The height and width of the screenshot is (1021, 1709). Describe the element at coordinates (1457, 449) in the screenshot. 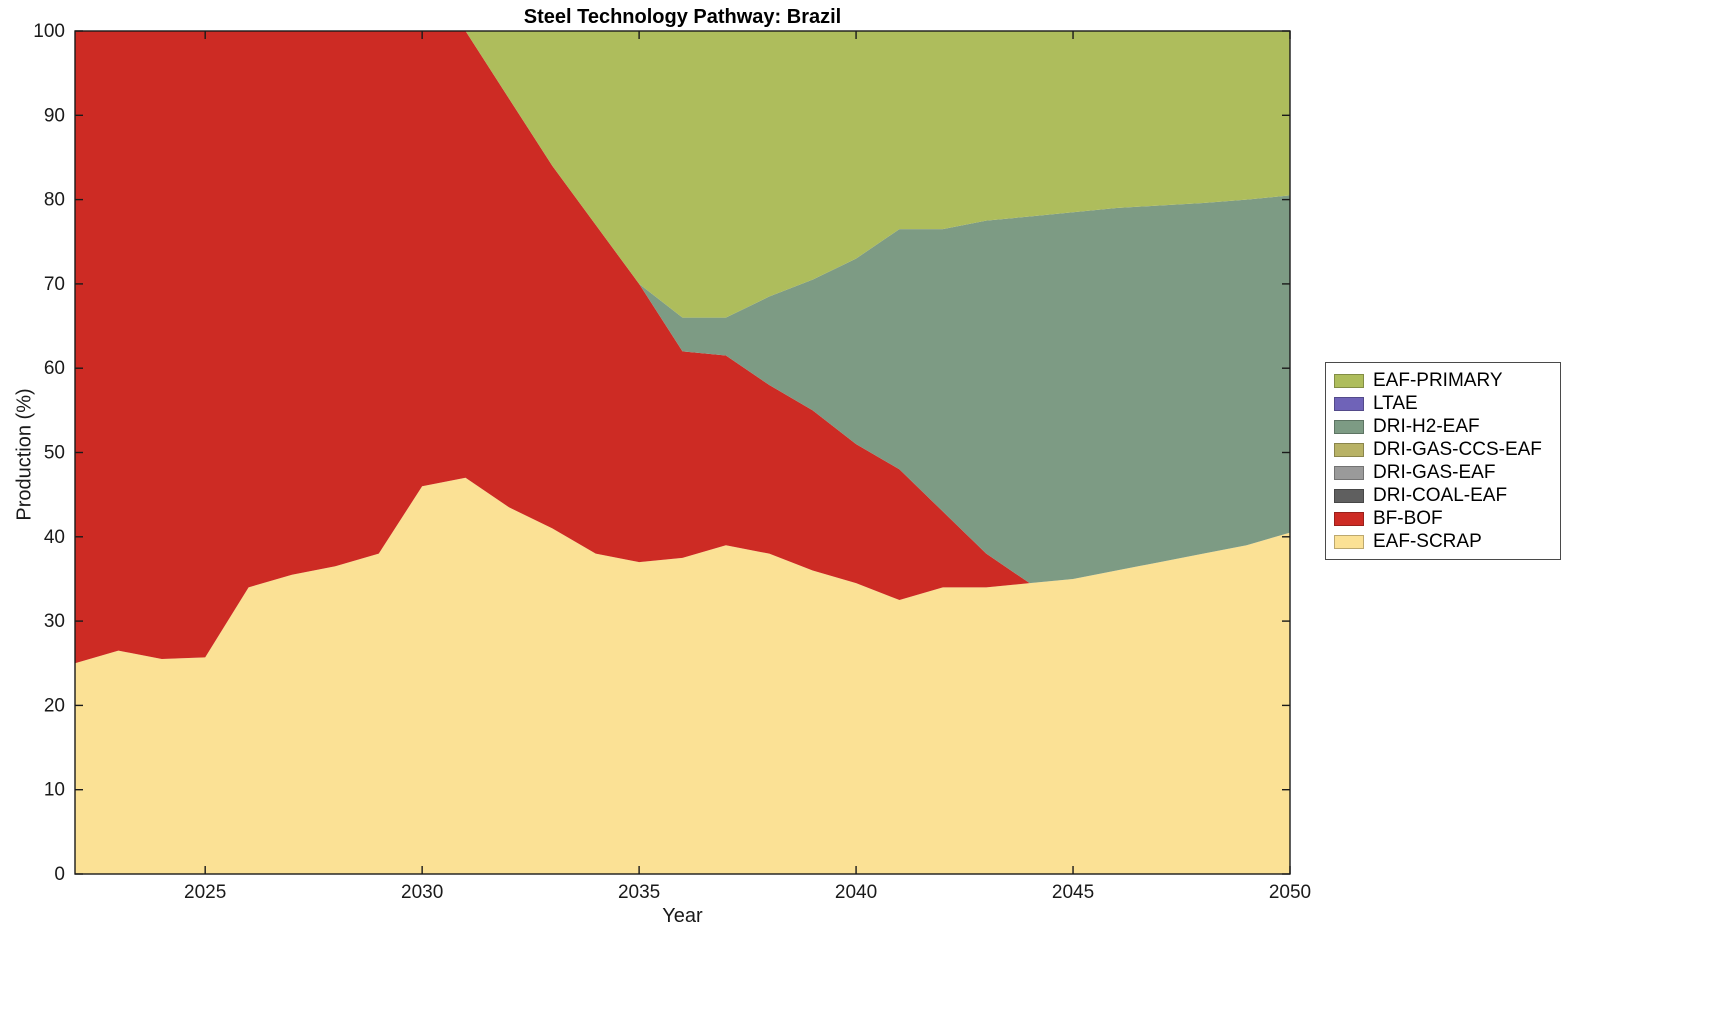

I see `legend-label: DRI-GAS-CCS-EAF` at that location.